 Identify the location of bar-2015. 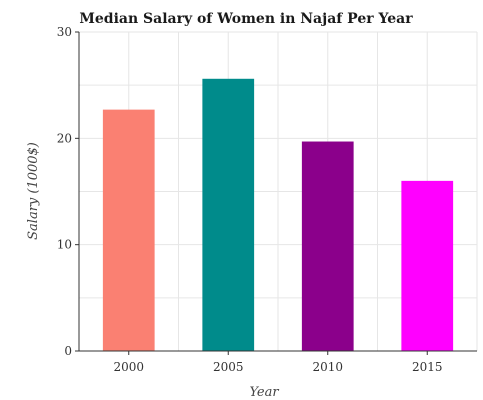
(427, 265).